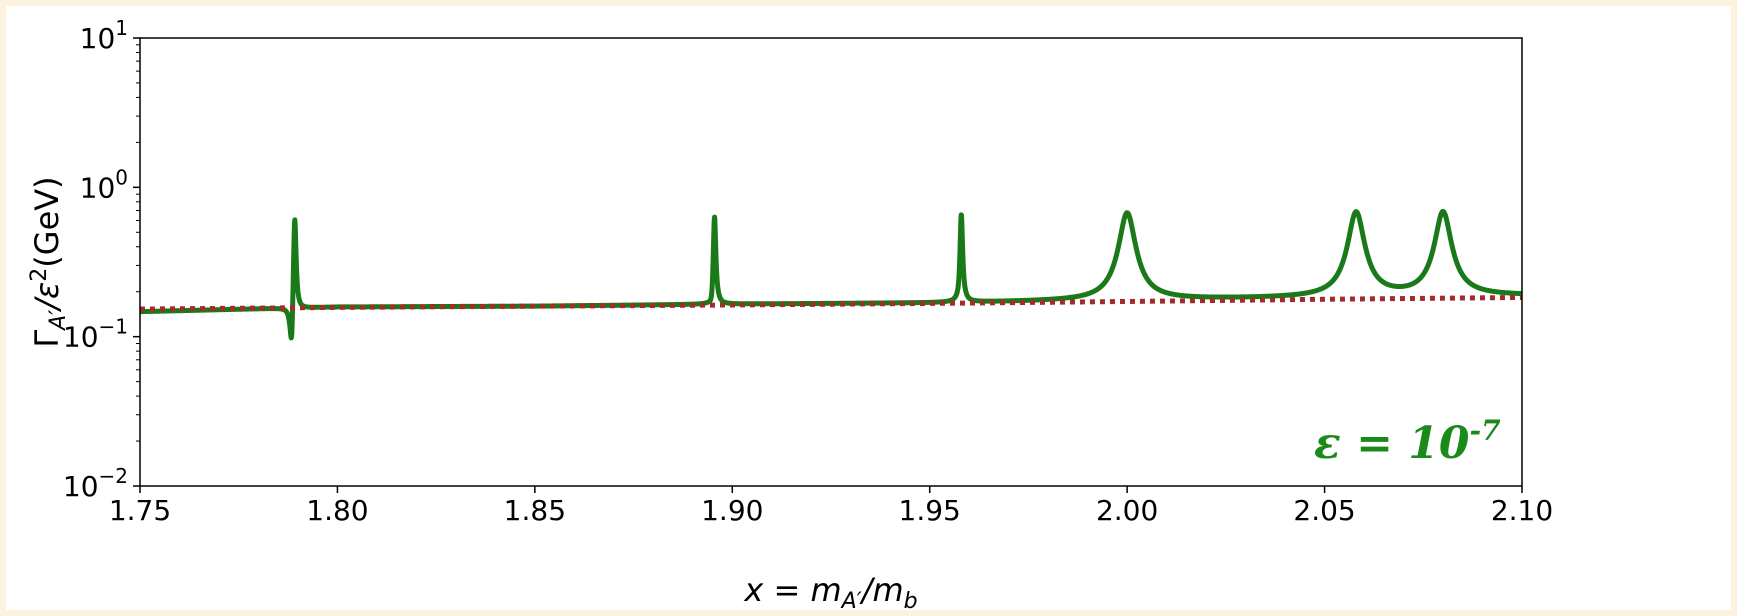  I want to click on x-tick-label: 2.10, so click(1522, 510).